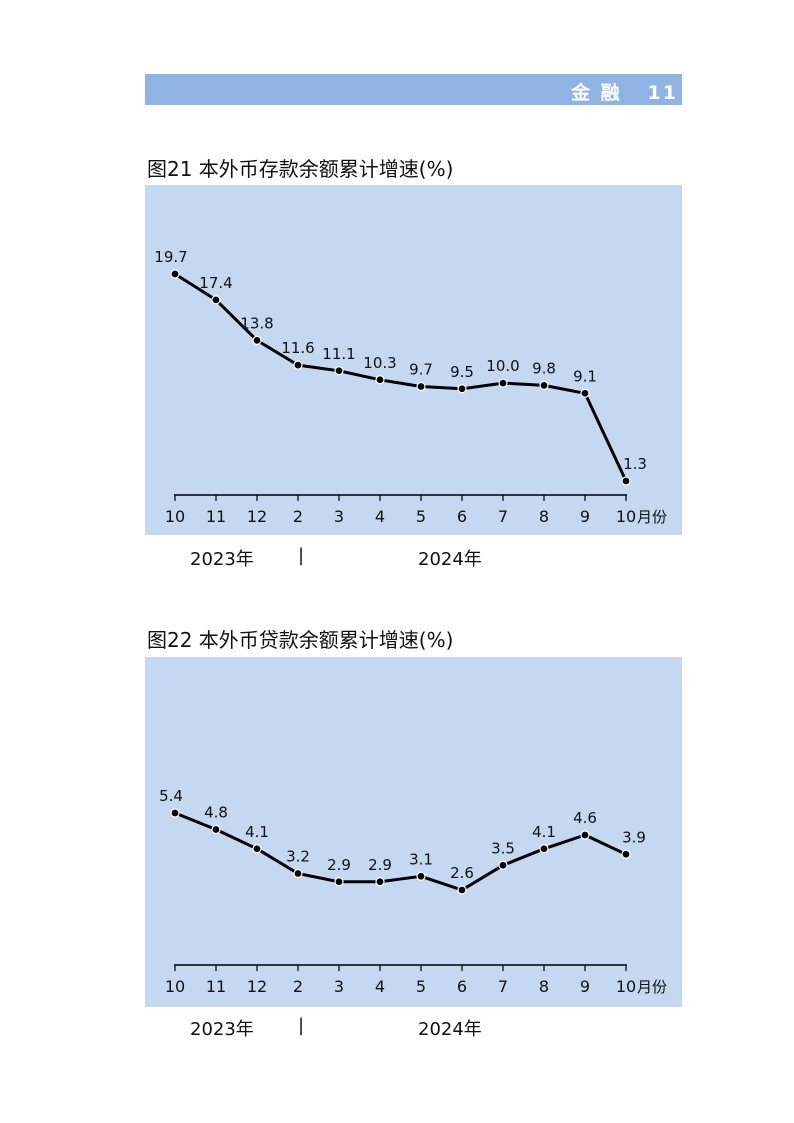  I want to click on chart-2-year-label-2024: 2024年, so click(450, 1029).